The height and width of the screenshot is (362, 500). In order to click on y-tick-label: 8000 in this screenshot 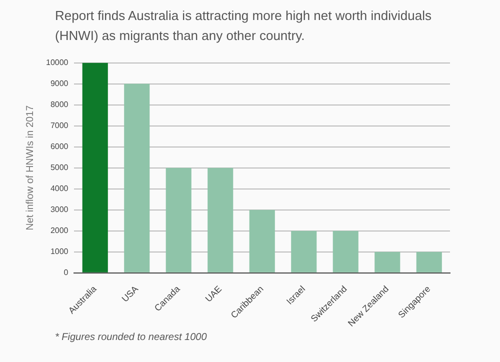, I will do `click(59, 105)`.